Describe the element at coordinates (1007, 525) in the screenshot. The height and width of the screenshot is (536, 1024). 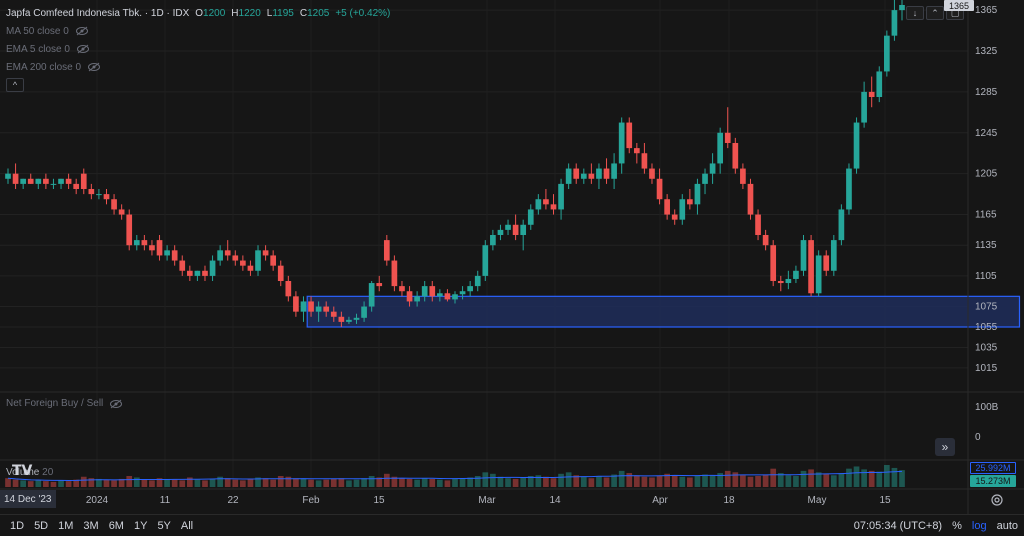
I see `auto-toggle: auto` at that location.